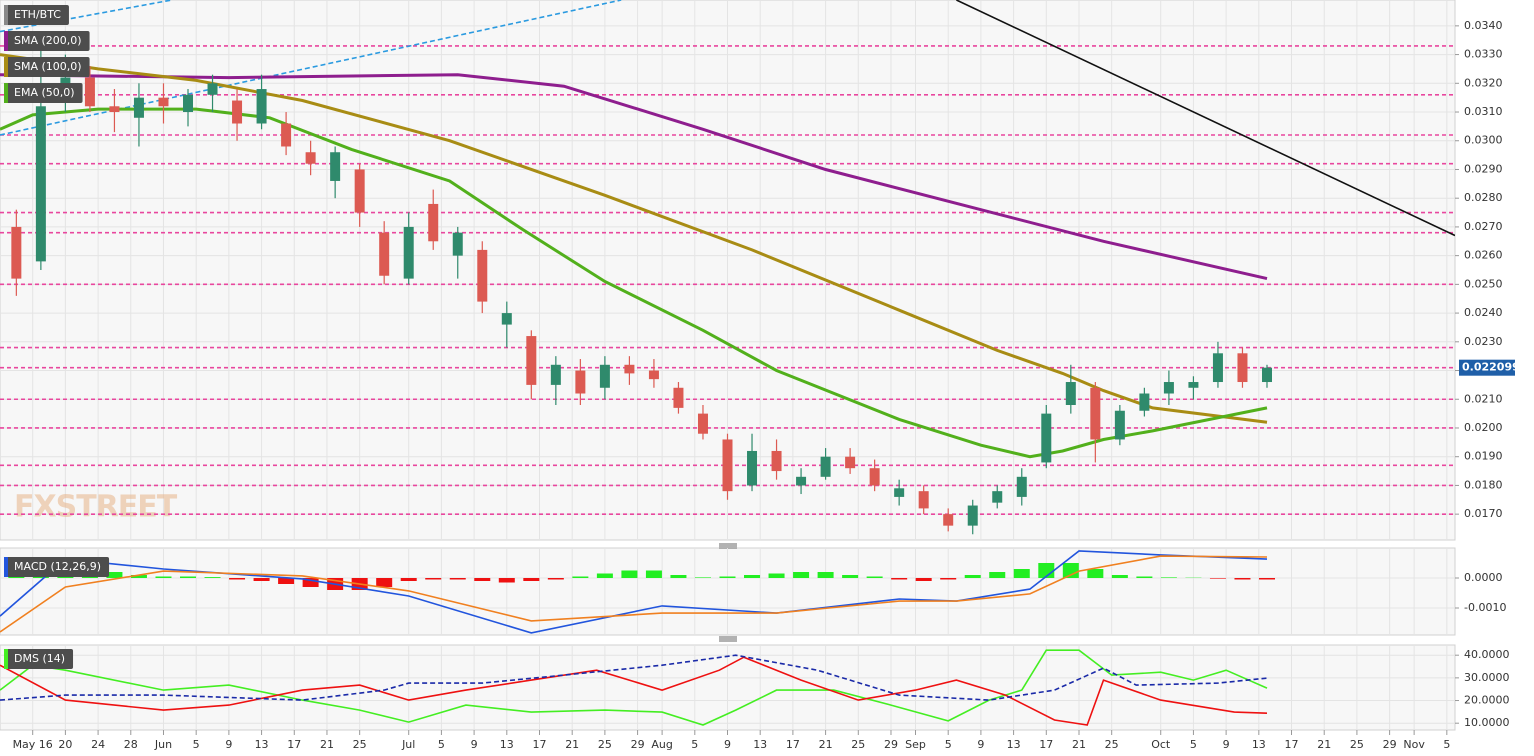  I want to click on legend-label: SMA (200,0), so click(48, 40).